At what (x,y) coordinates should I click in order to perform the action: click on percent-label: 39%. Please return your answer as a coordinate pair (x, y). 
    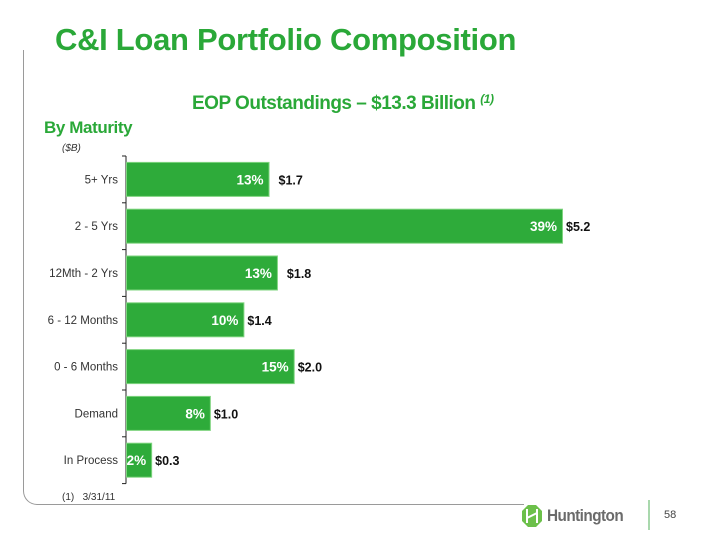
    Looking at the image, I should click on (543, 226).